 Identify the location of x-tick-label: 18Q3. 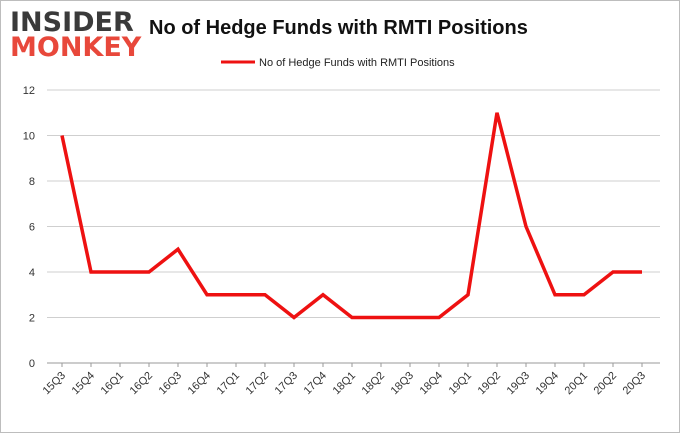
(403, 384).